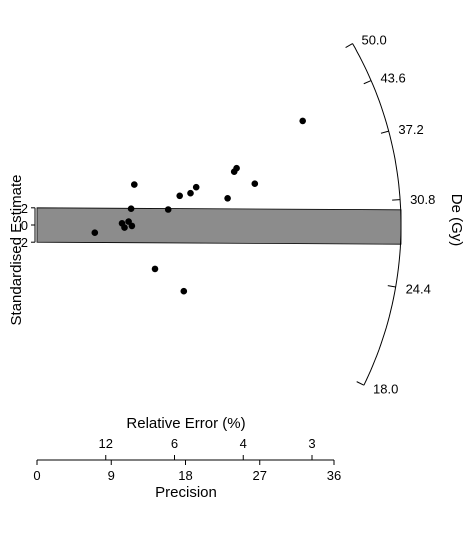 The image size is (474, 540). I want to click on precision-tick-label: 9, so click(111, 475).